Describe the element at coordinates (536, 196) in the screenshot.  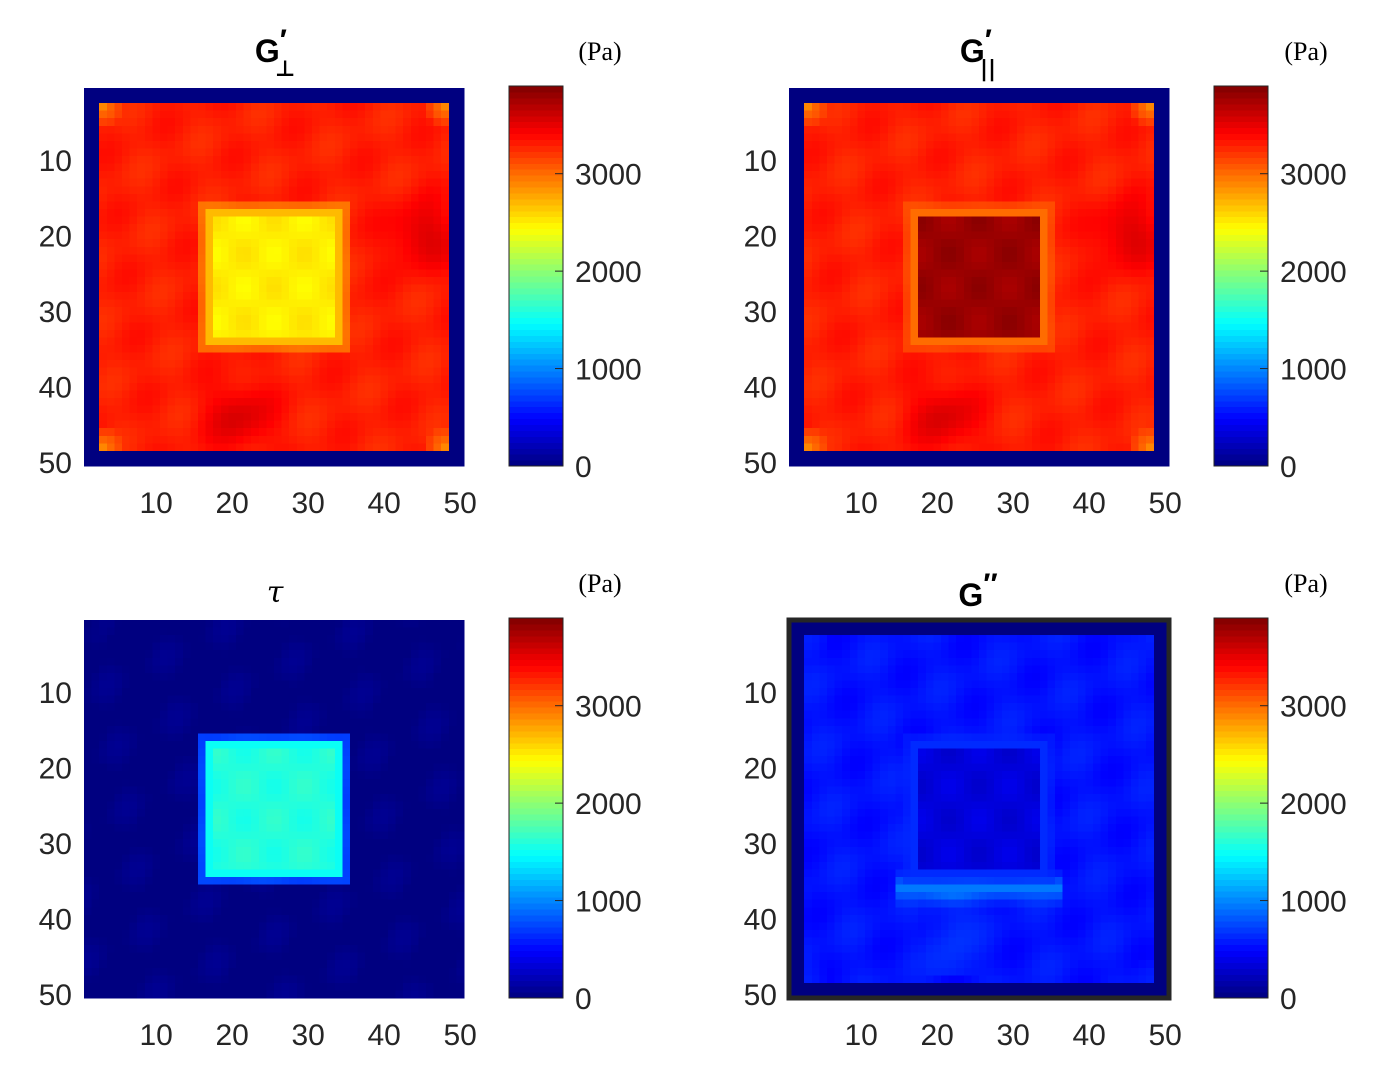
I see `colorbar-step` at that location.